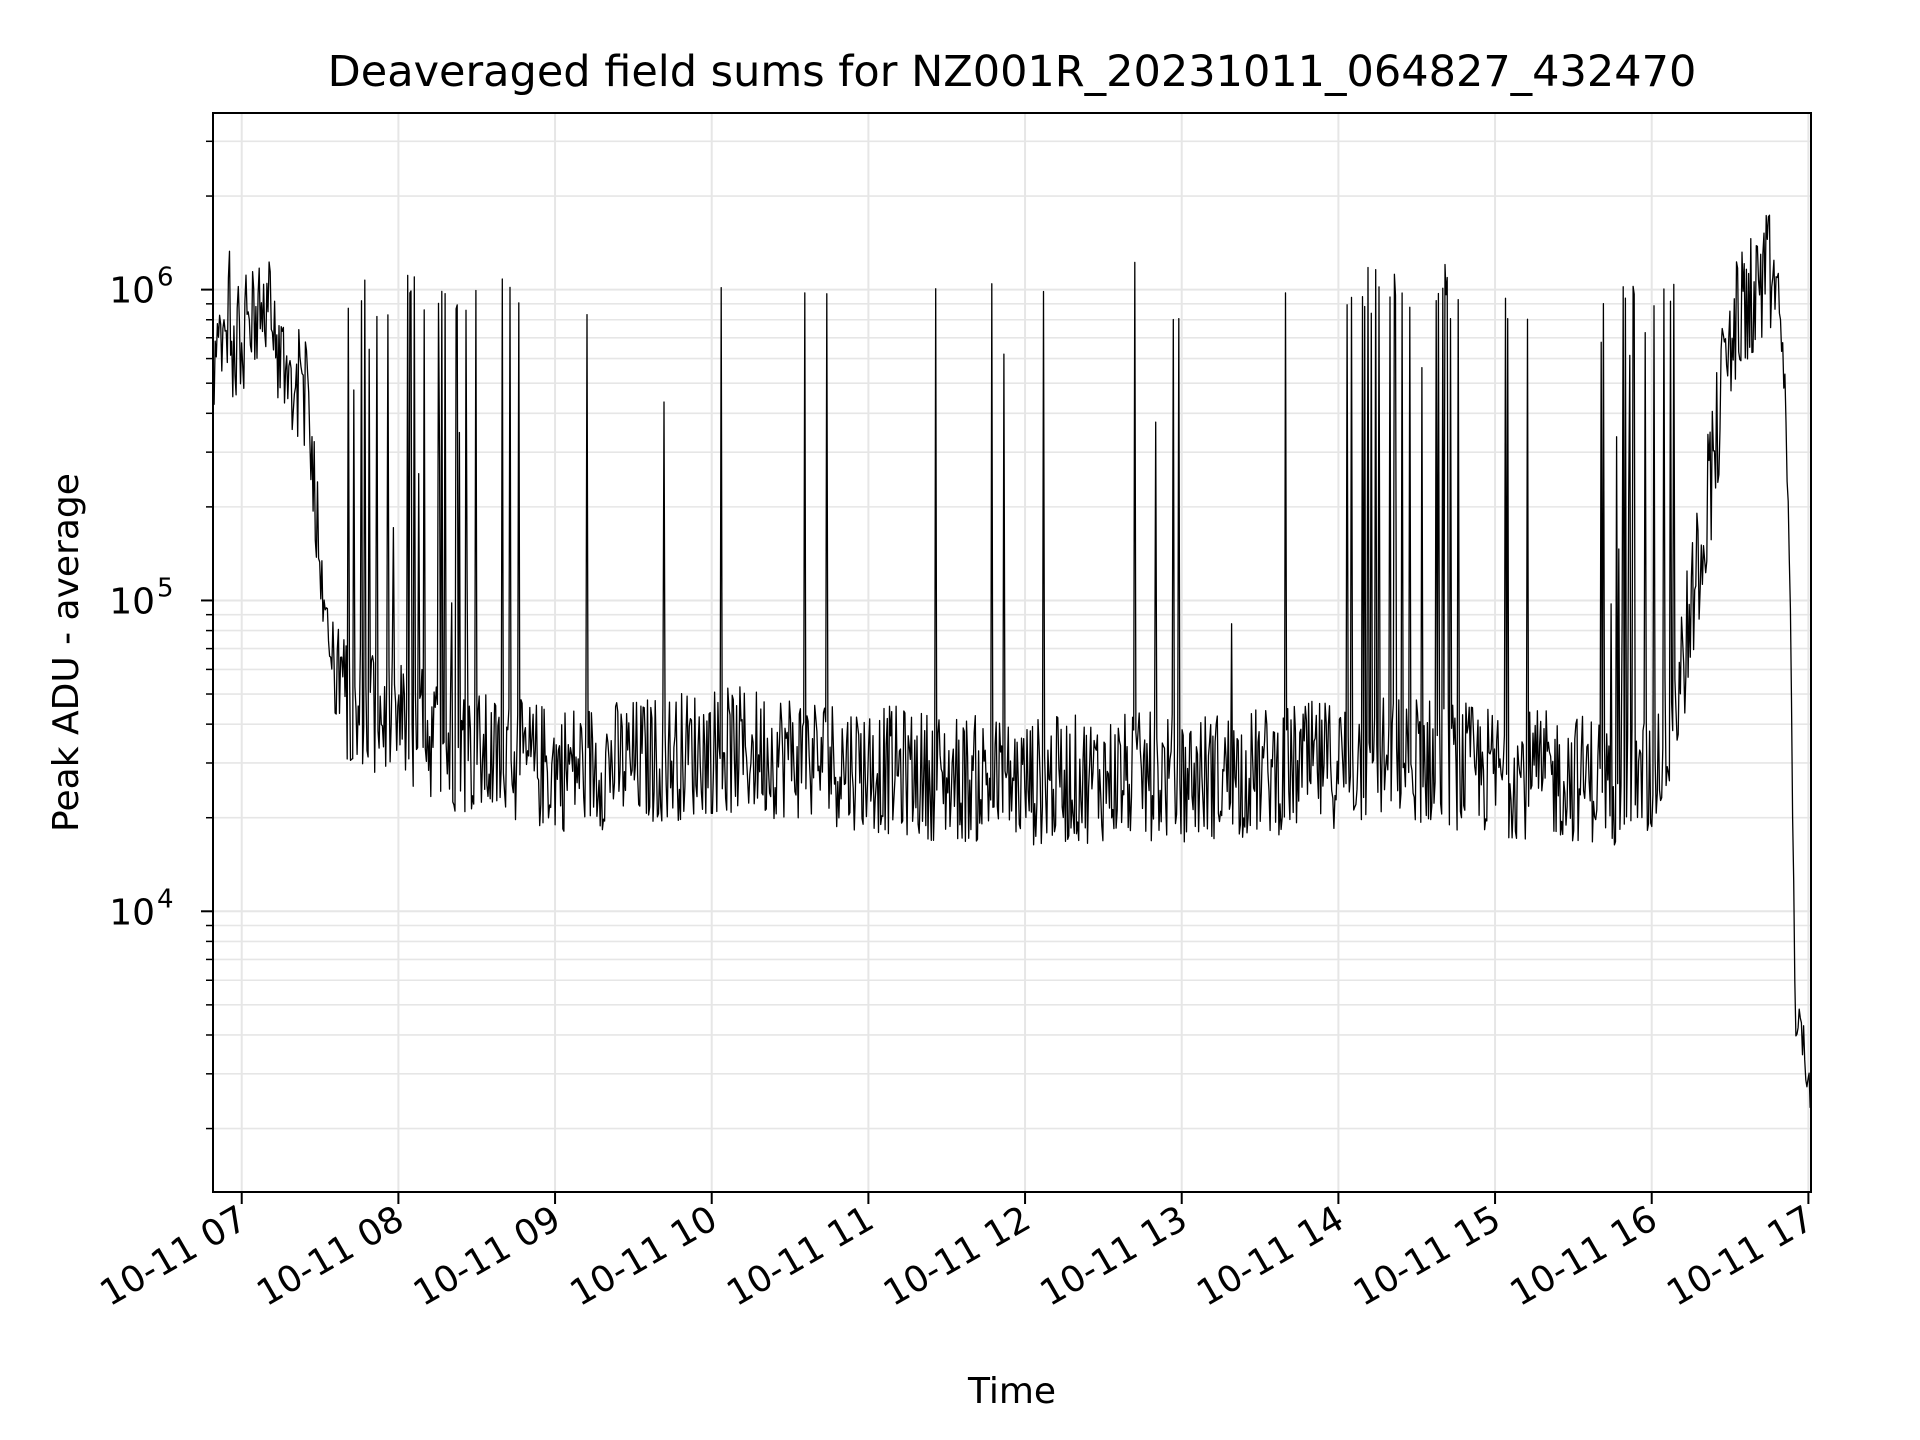  Describe the element at coordinates (165, 278) in the screenshot. I see `y-tick-exponent: 6` at that location.